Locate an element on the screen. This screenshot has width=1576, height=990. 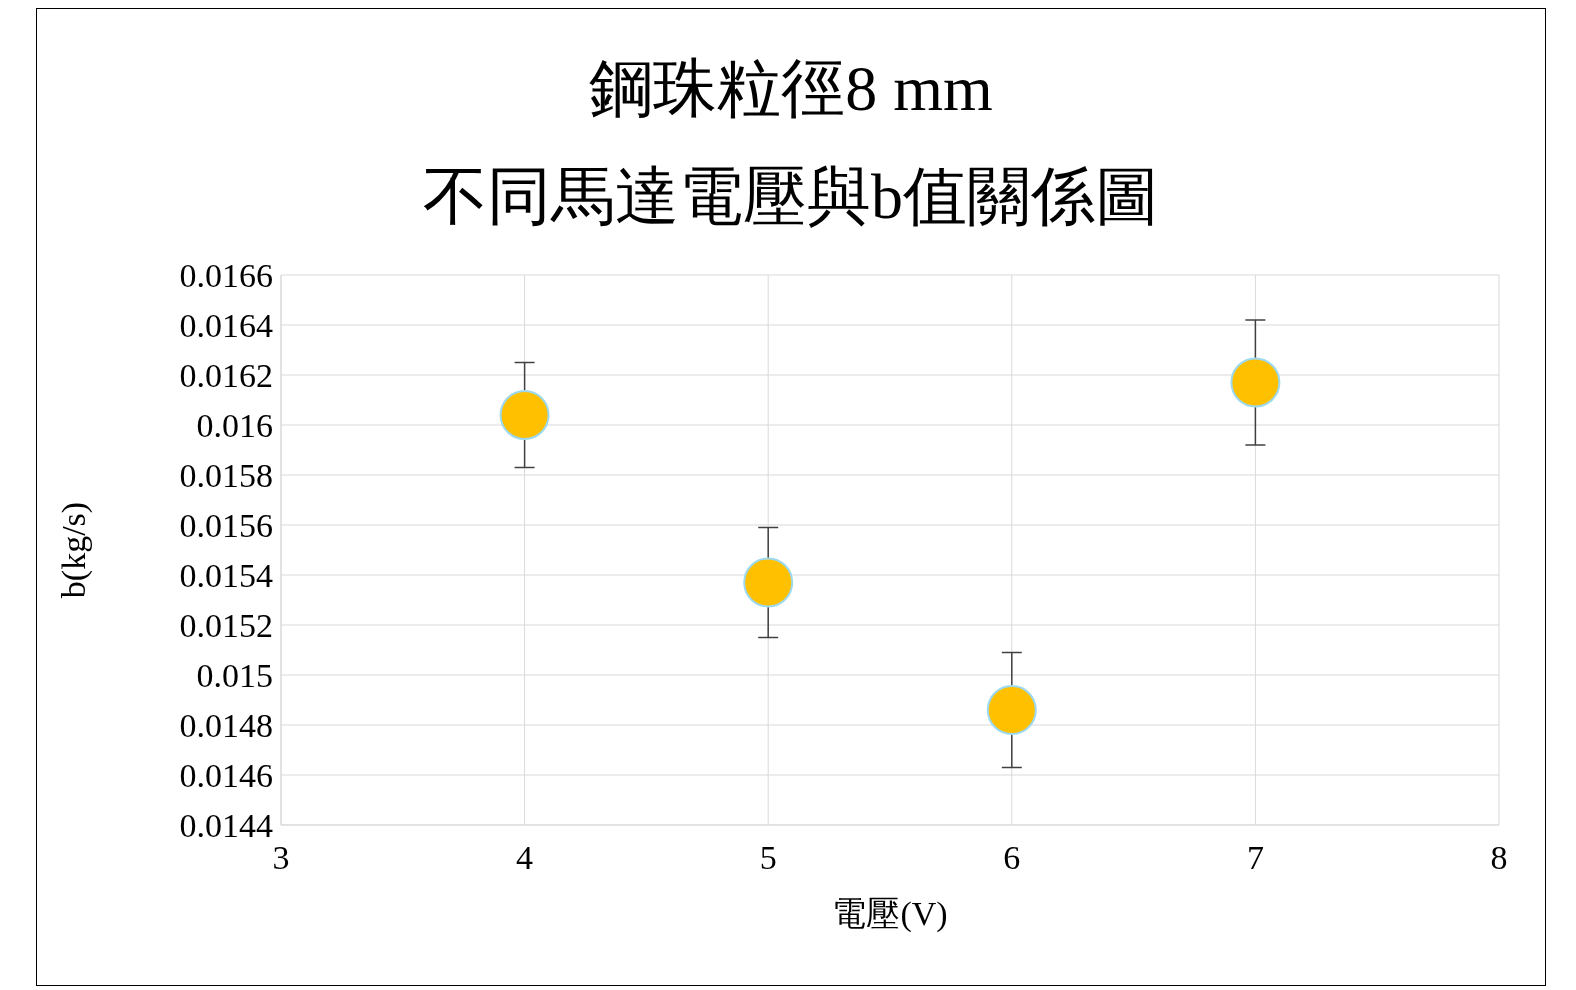
y-tick-label: 0.016 is located at coordinates (234, 426).